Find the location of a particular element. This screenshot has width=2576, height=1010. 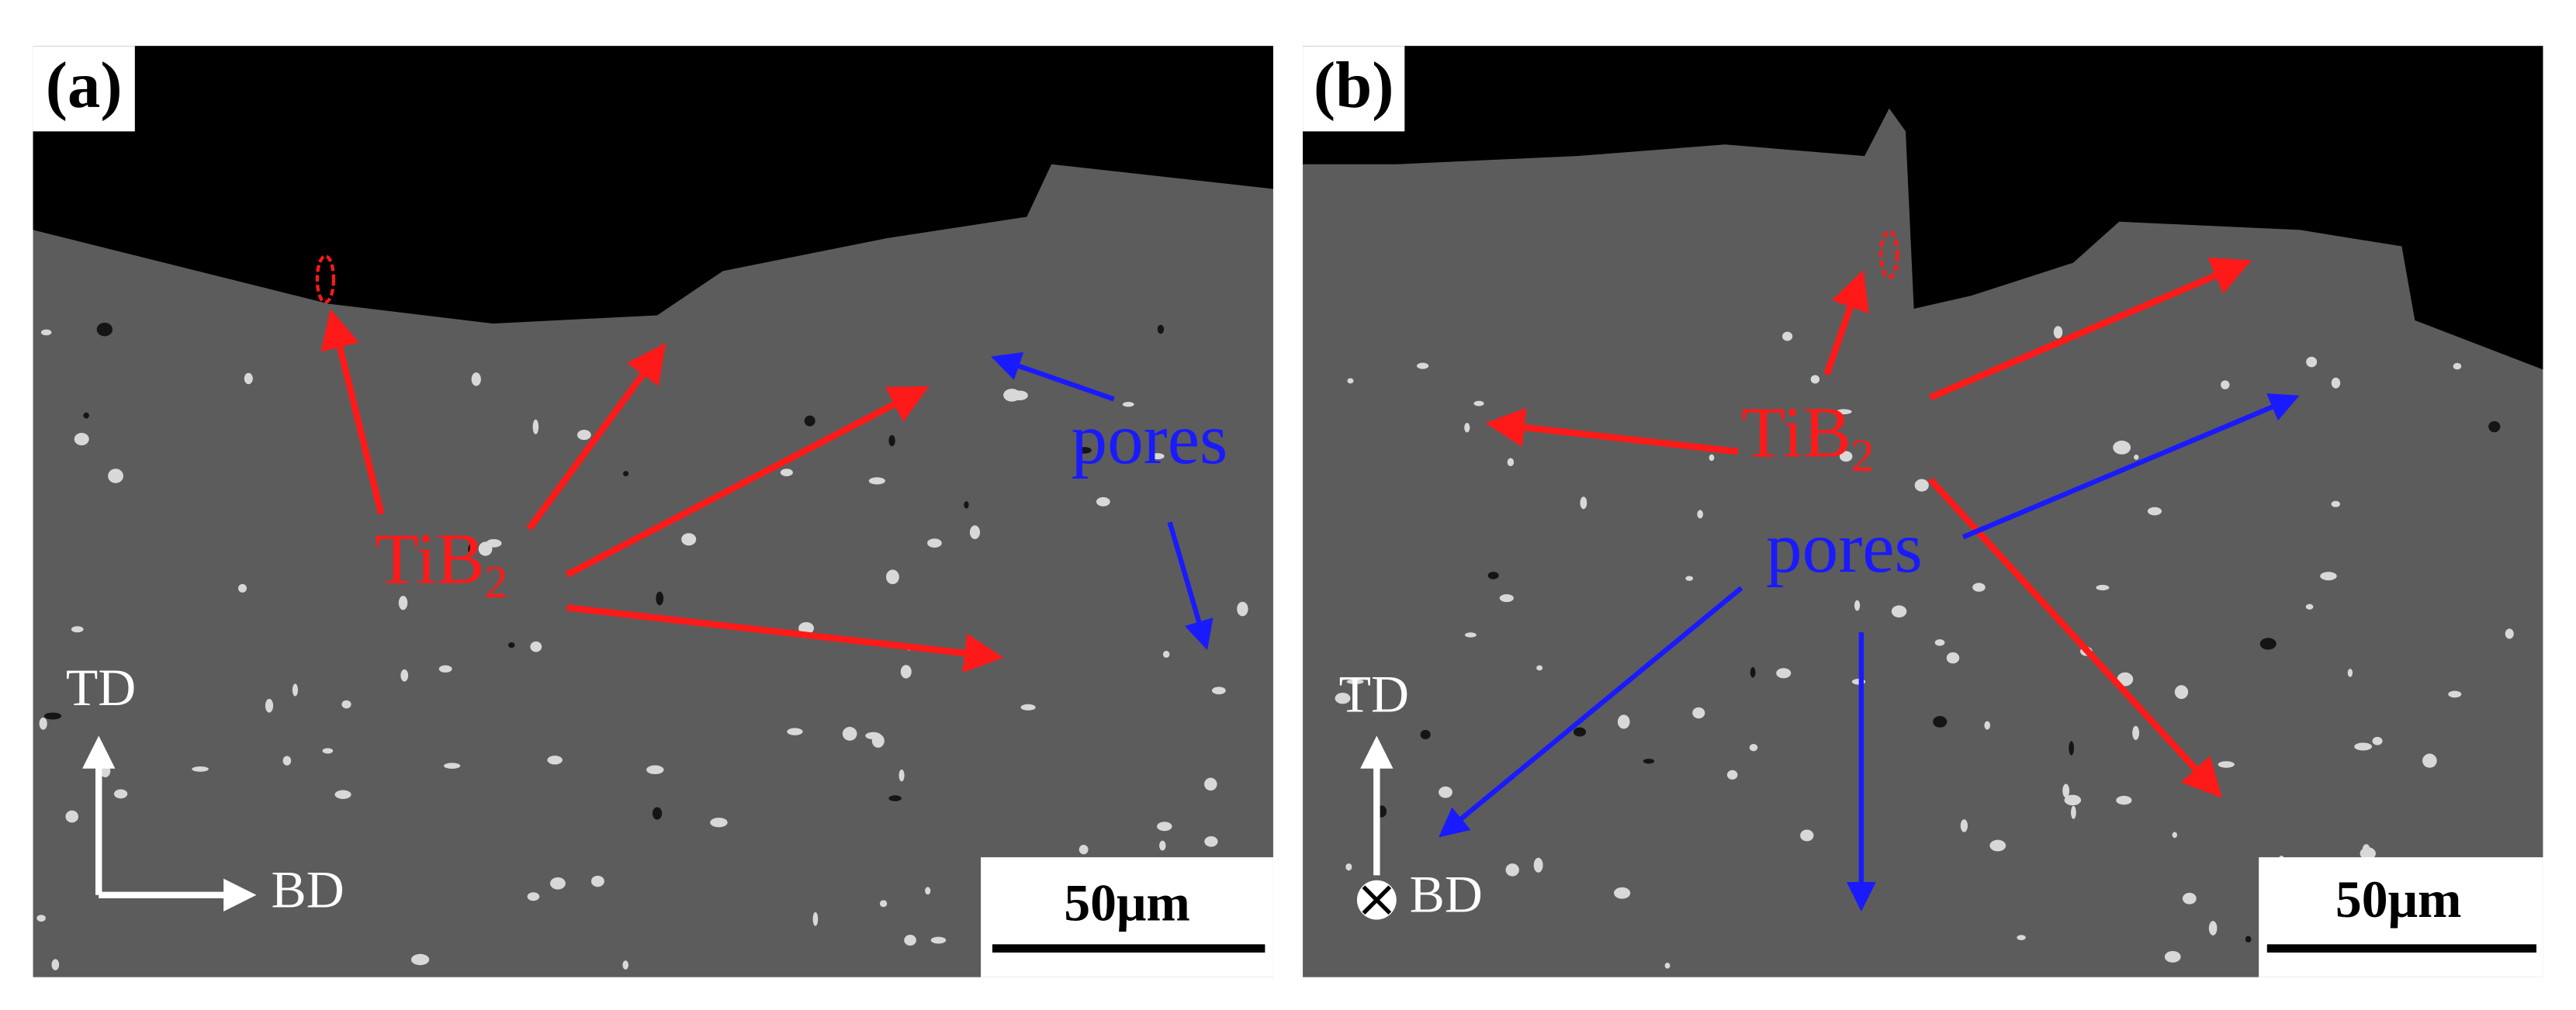

highlight is located at coordinates (1889, 254).